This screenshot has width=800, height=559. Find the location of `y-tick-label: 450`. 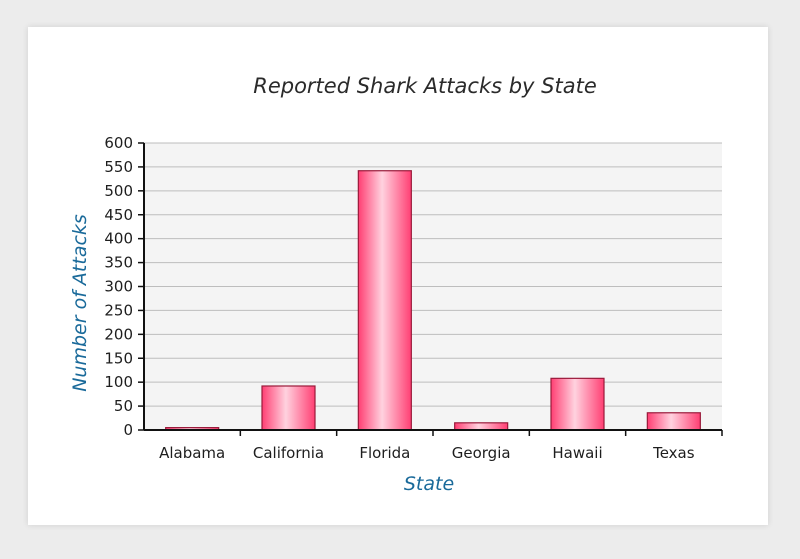

y-tick-label: 450 is located at coordinates (118, 215).